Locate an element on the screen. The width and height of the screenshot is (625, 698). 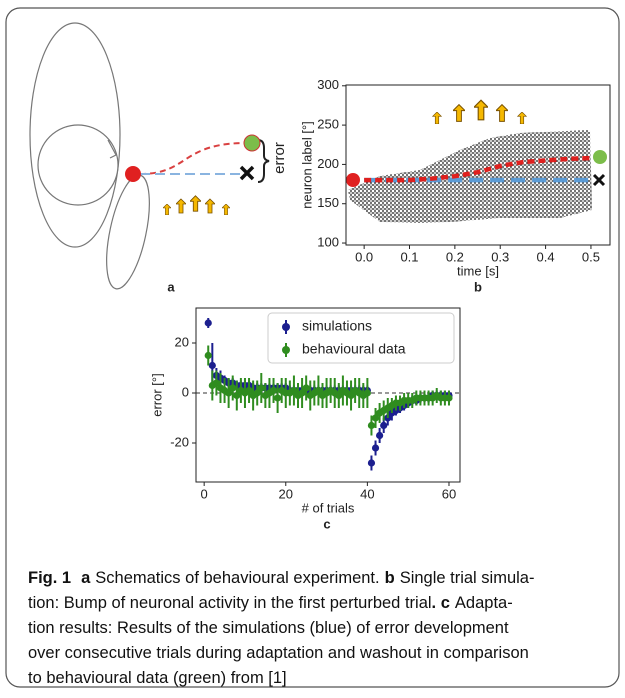
x-tick-label: 60 is located at coordinates (449, 493).